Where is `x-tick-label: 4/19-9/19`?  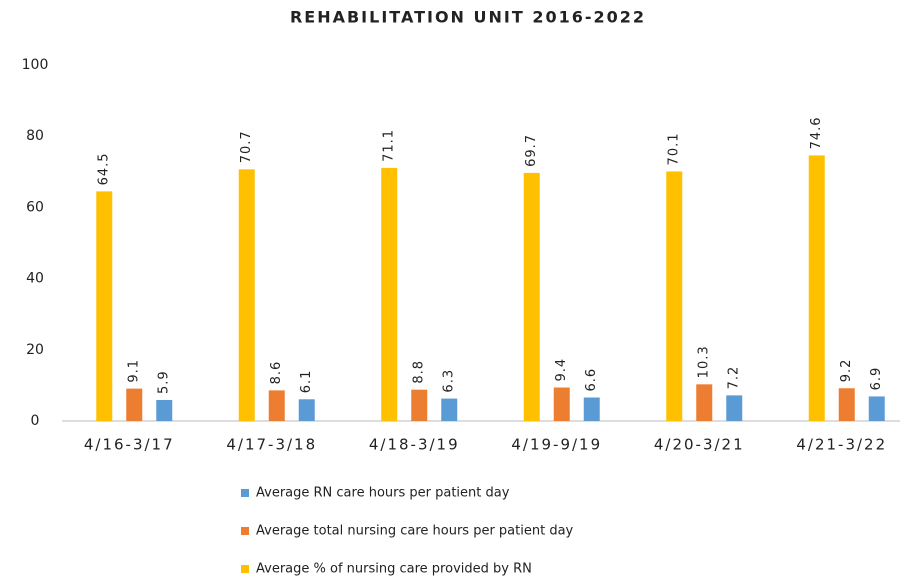 x-tick-label: 4/19-9/19 is located at coordinates (556, 445).